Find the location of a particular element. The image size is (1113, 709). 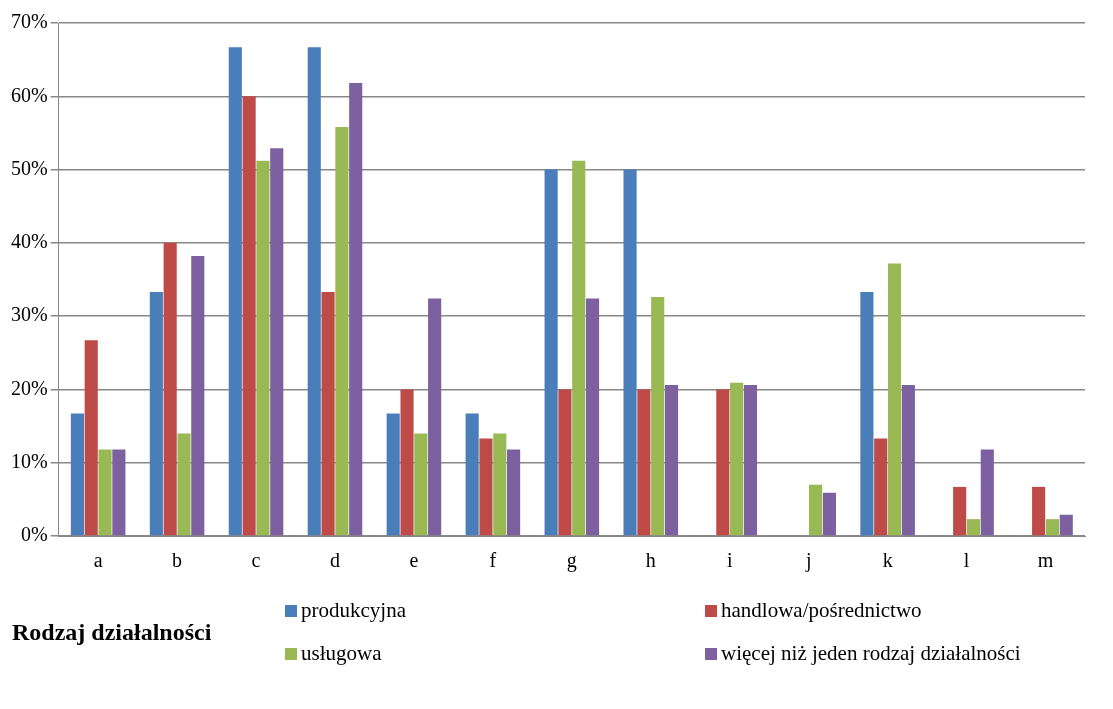

y-tick-label: 50% is located at coordinates (29, 167).